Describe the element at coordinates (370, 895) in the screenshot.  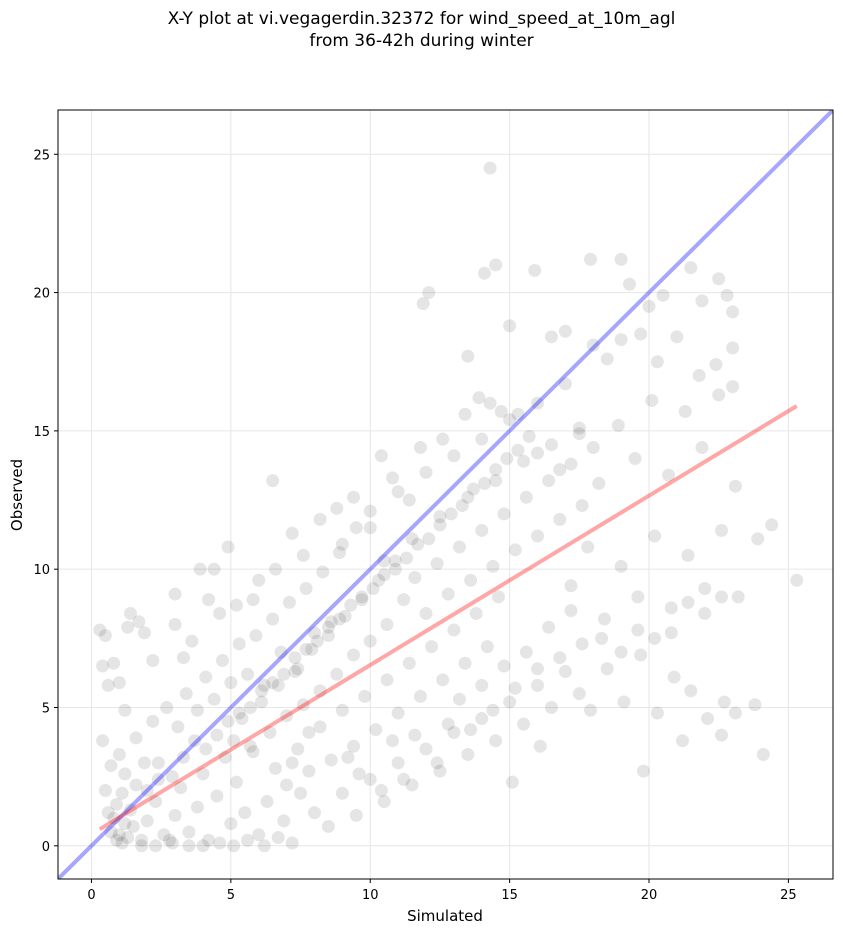
I see `x-tick-label: 10` at that location.